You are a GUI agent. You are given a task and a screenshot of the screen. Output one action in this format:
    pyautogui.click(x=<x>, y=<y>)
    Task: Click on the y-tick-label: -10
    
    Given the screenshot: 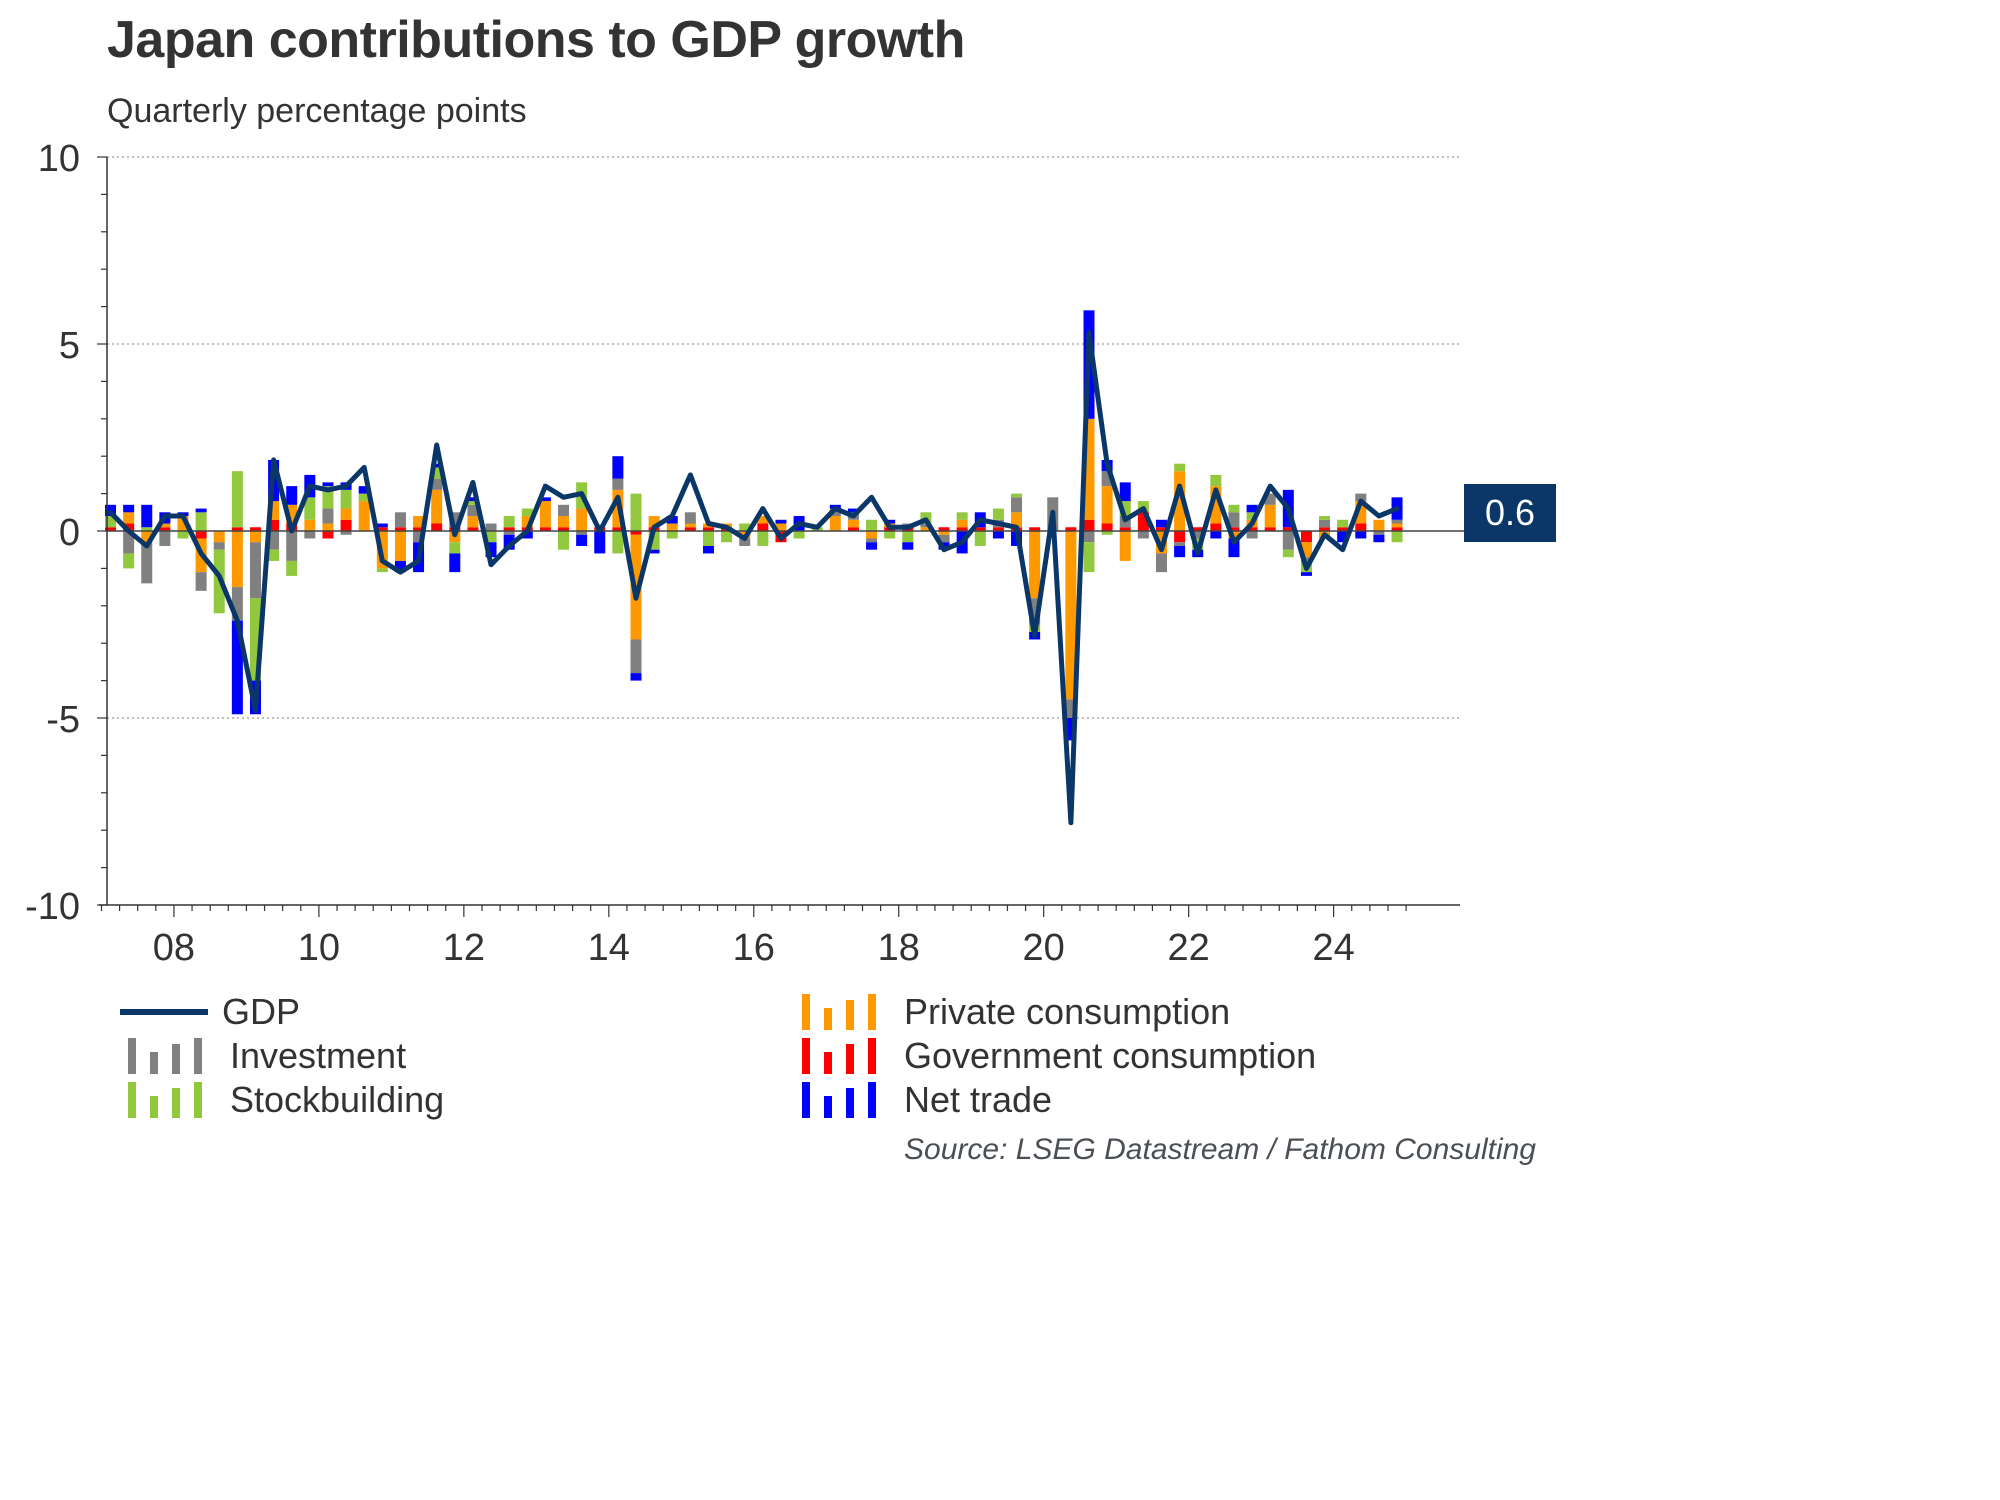 What is the action you would take?
    pyautogui.click(x=52, y=907)
    